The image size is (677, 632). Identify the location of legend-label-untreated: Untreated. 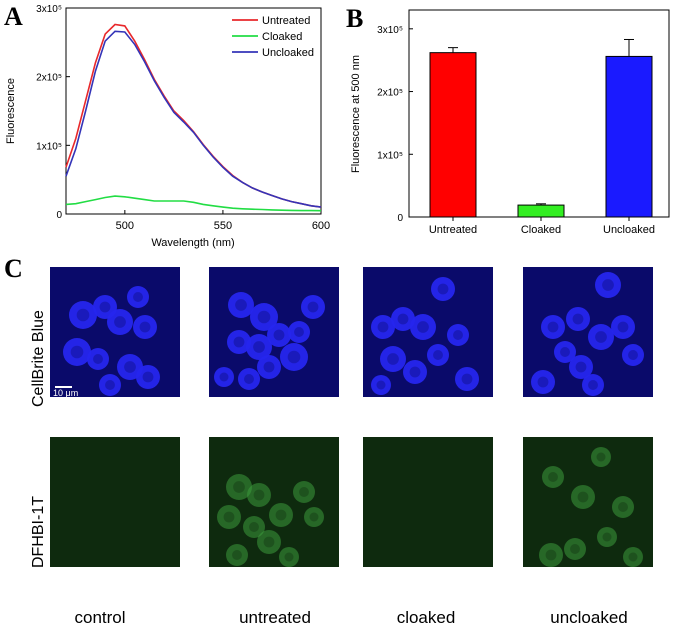
(286, 21).